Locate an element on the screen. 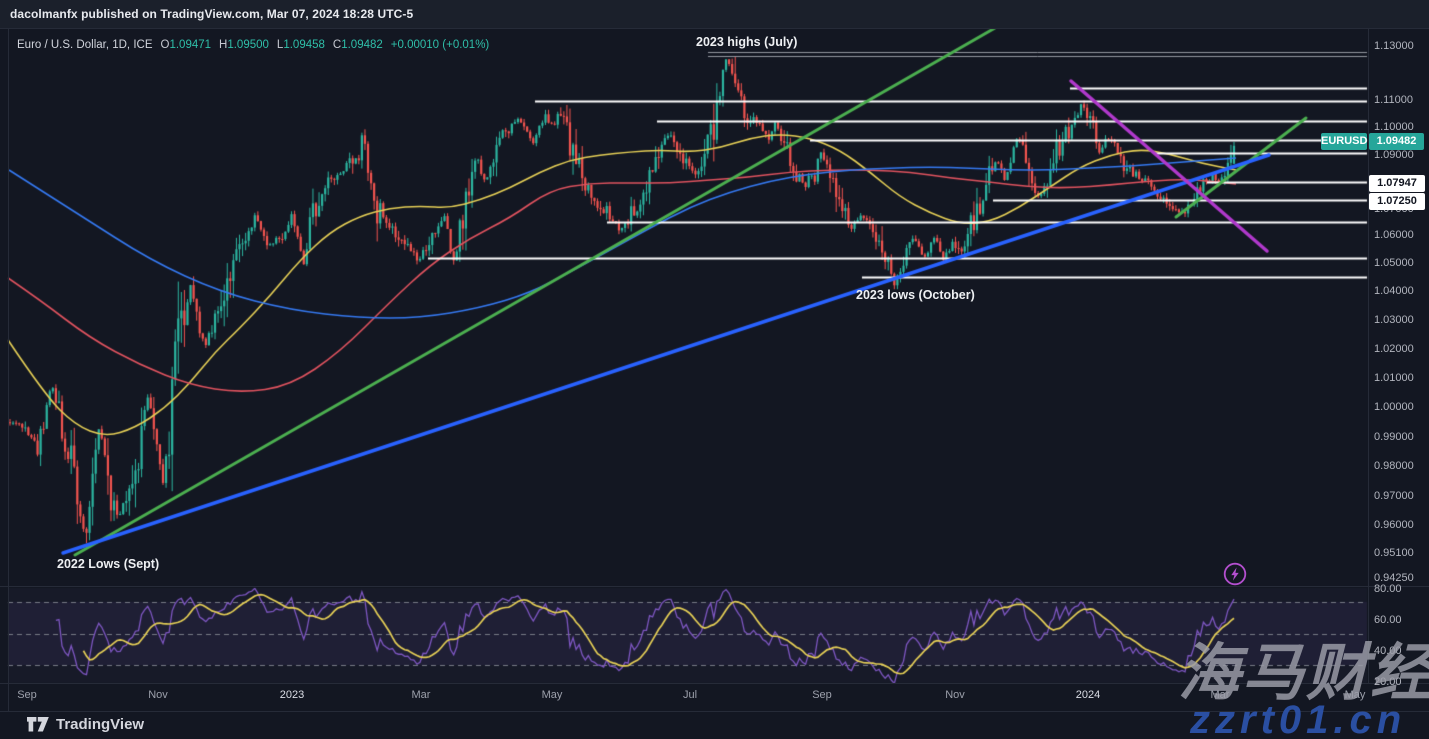  indicator-axis-label: 80.00 is located at coordinates (1388, 589).